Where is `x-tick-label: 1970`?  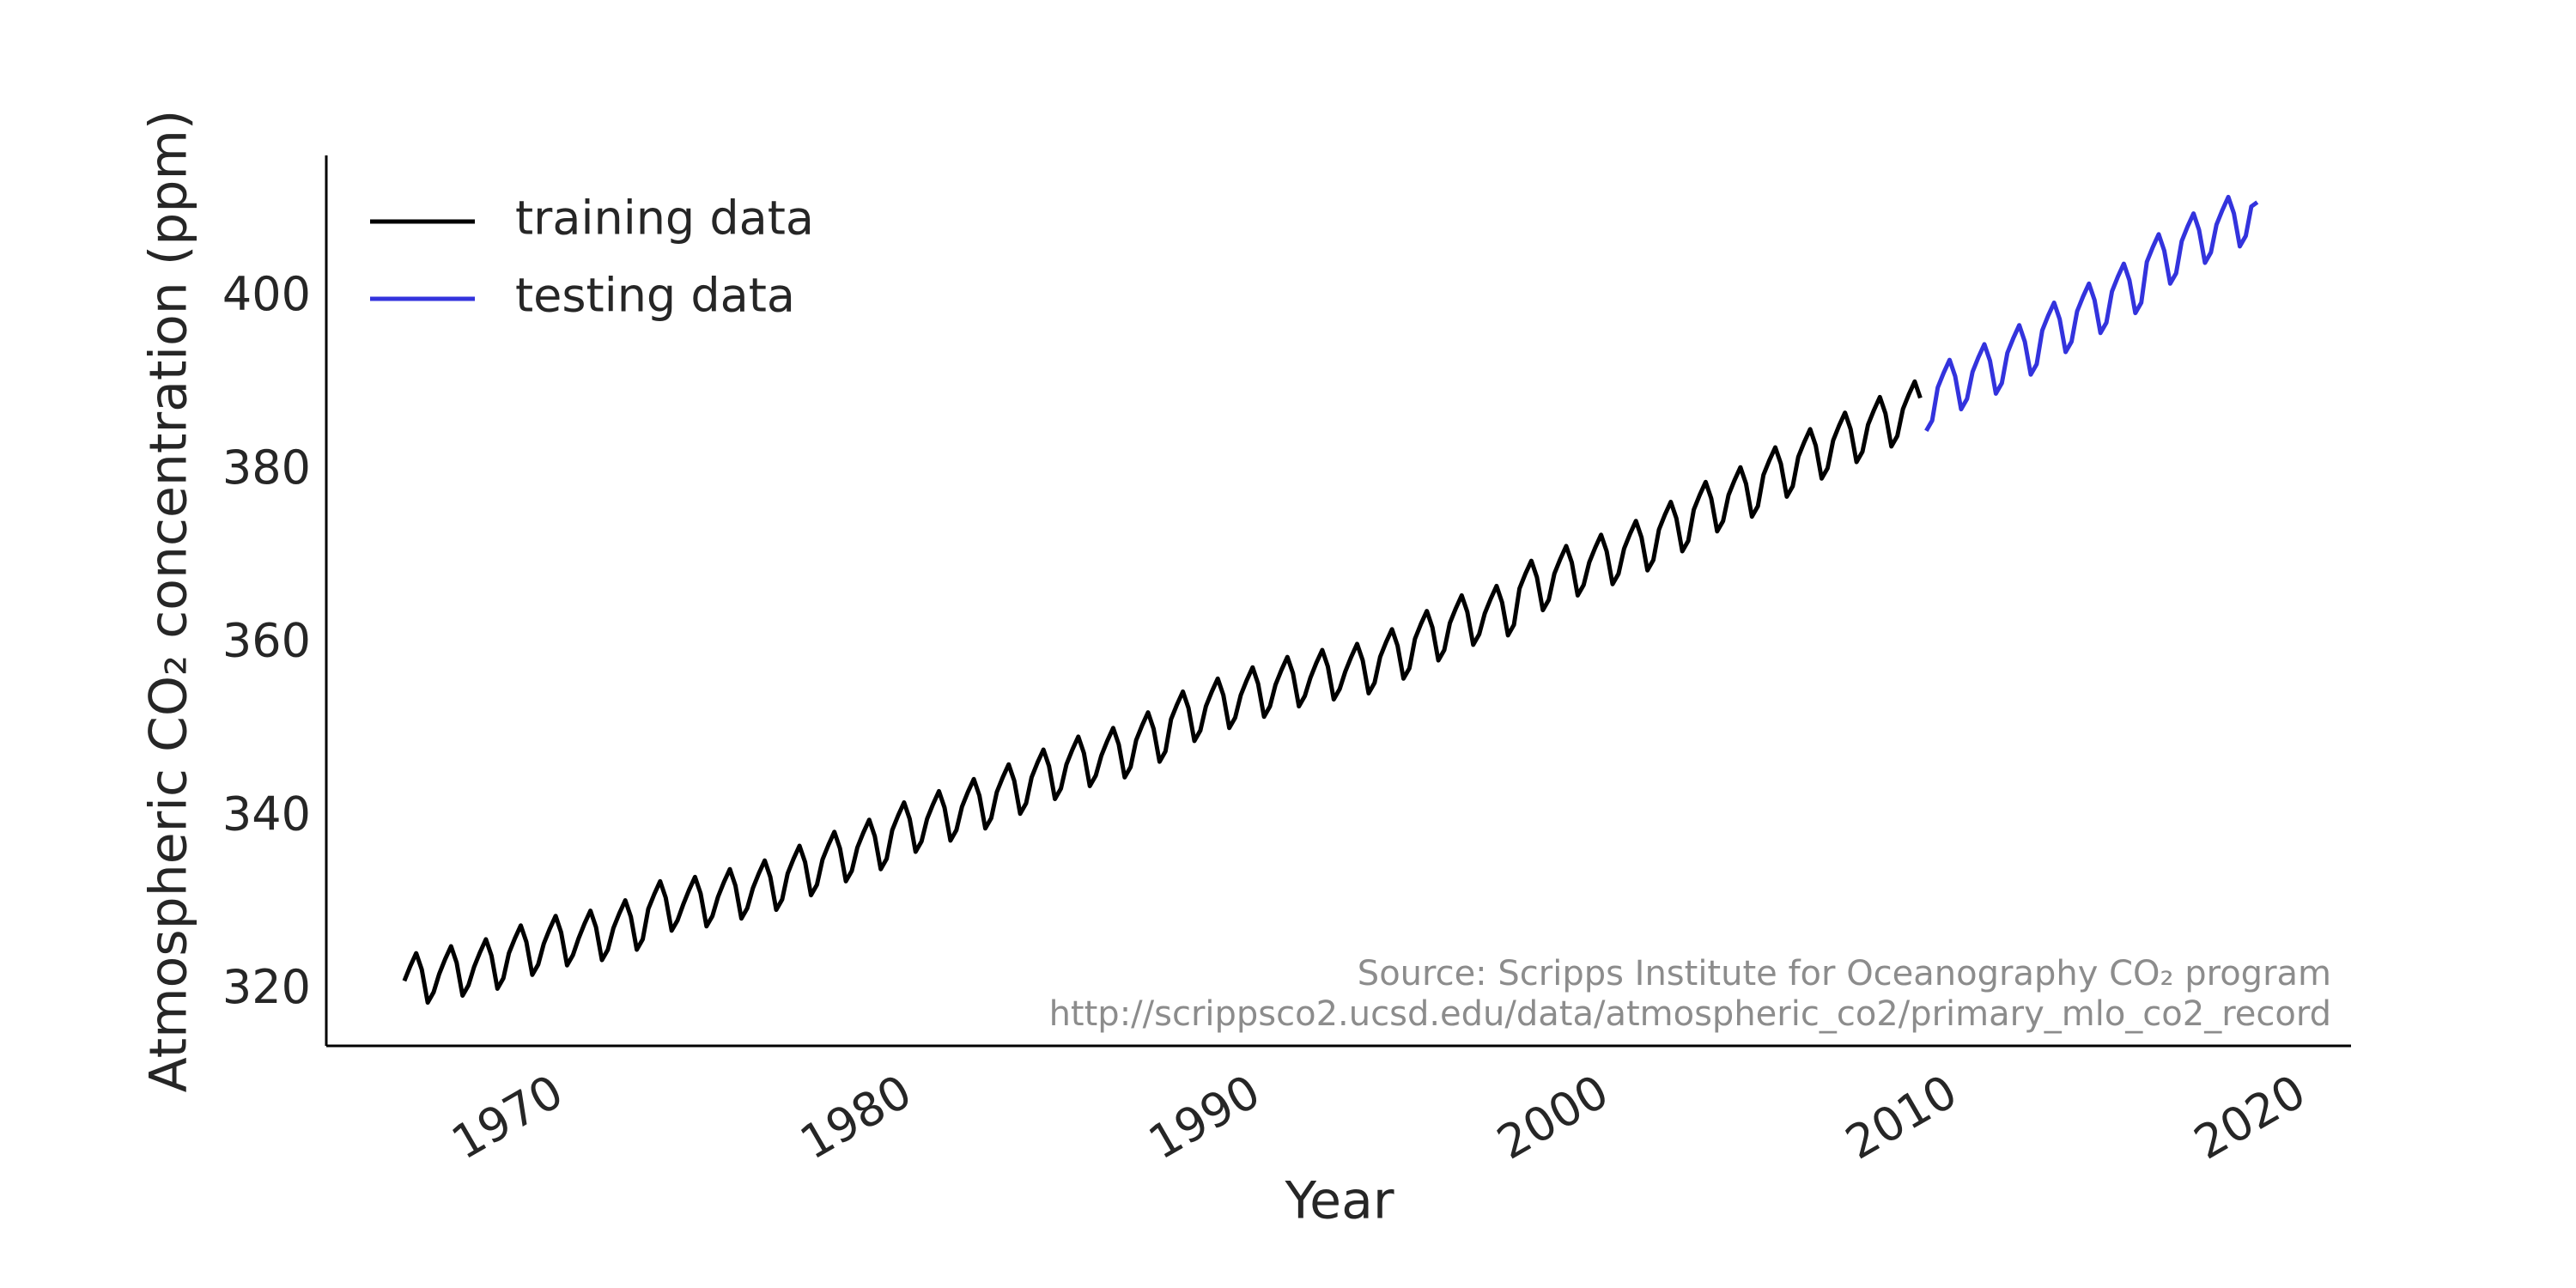
x-tick-label: 1970 is located at coordinates (508, 1117).